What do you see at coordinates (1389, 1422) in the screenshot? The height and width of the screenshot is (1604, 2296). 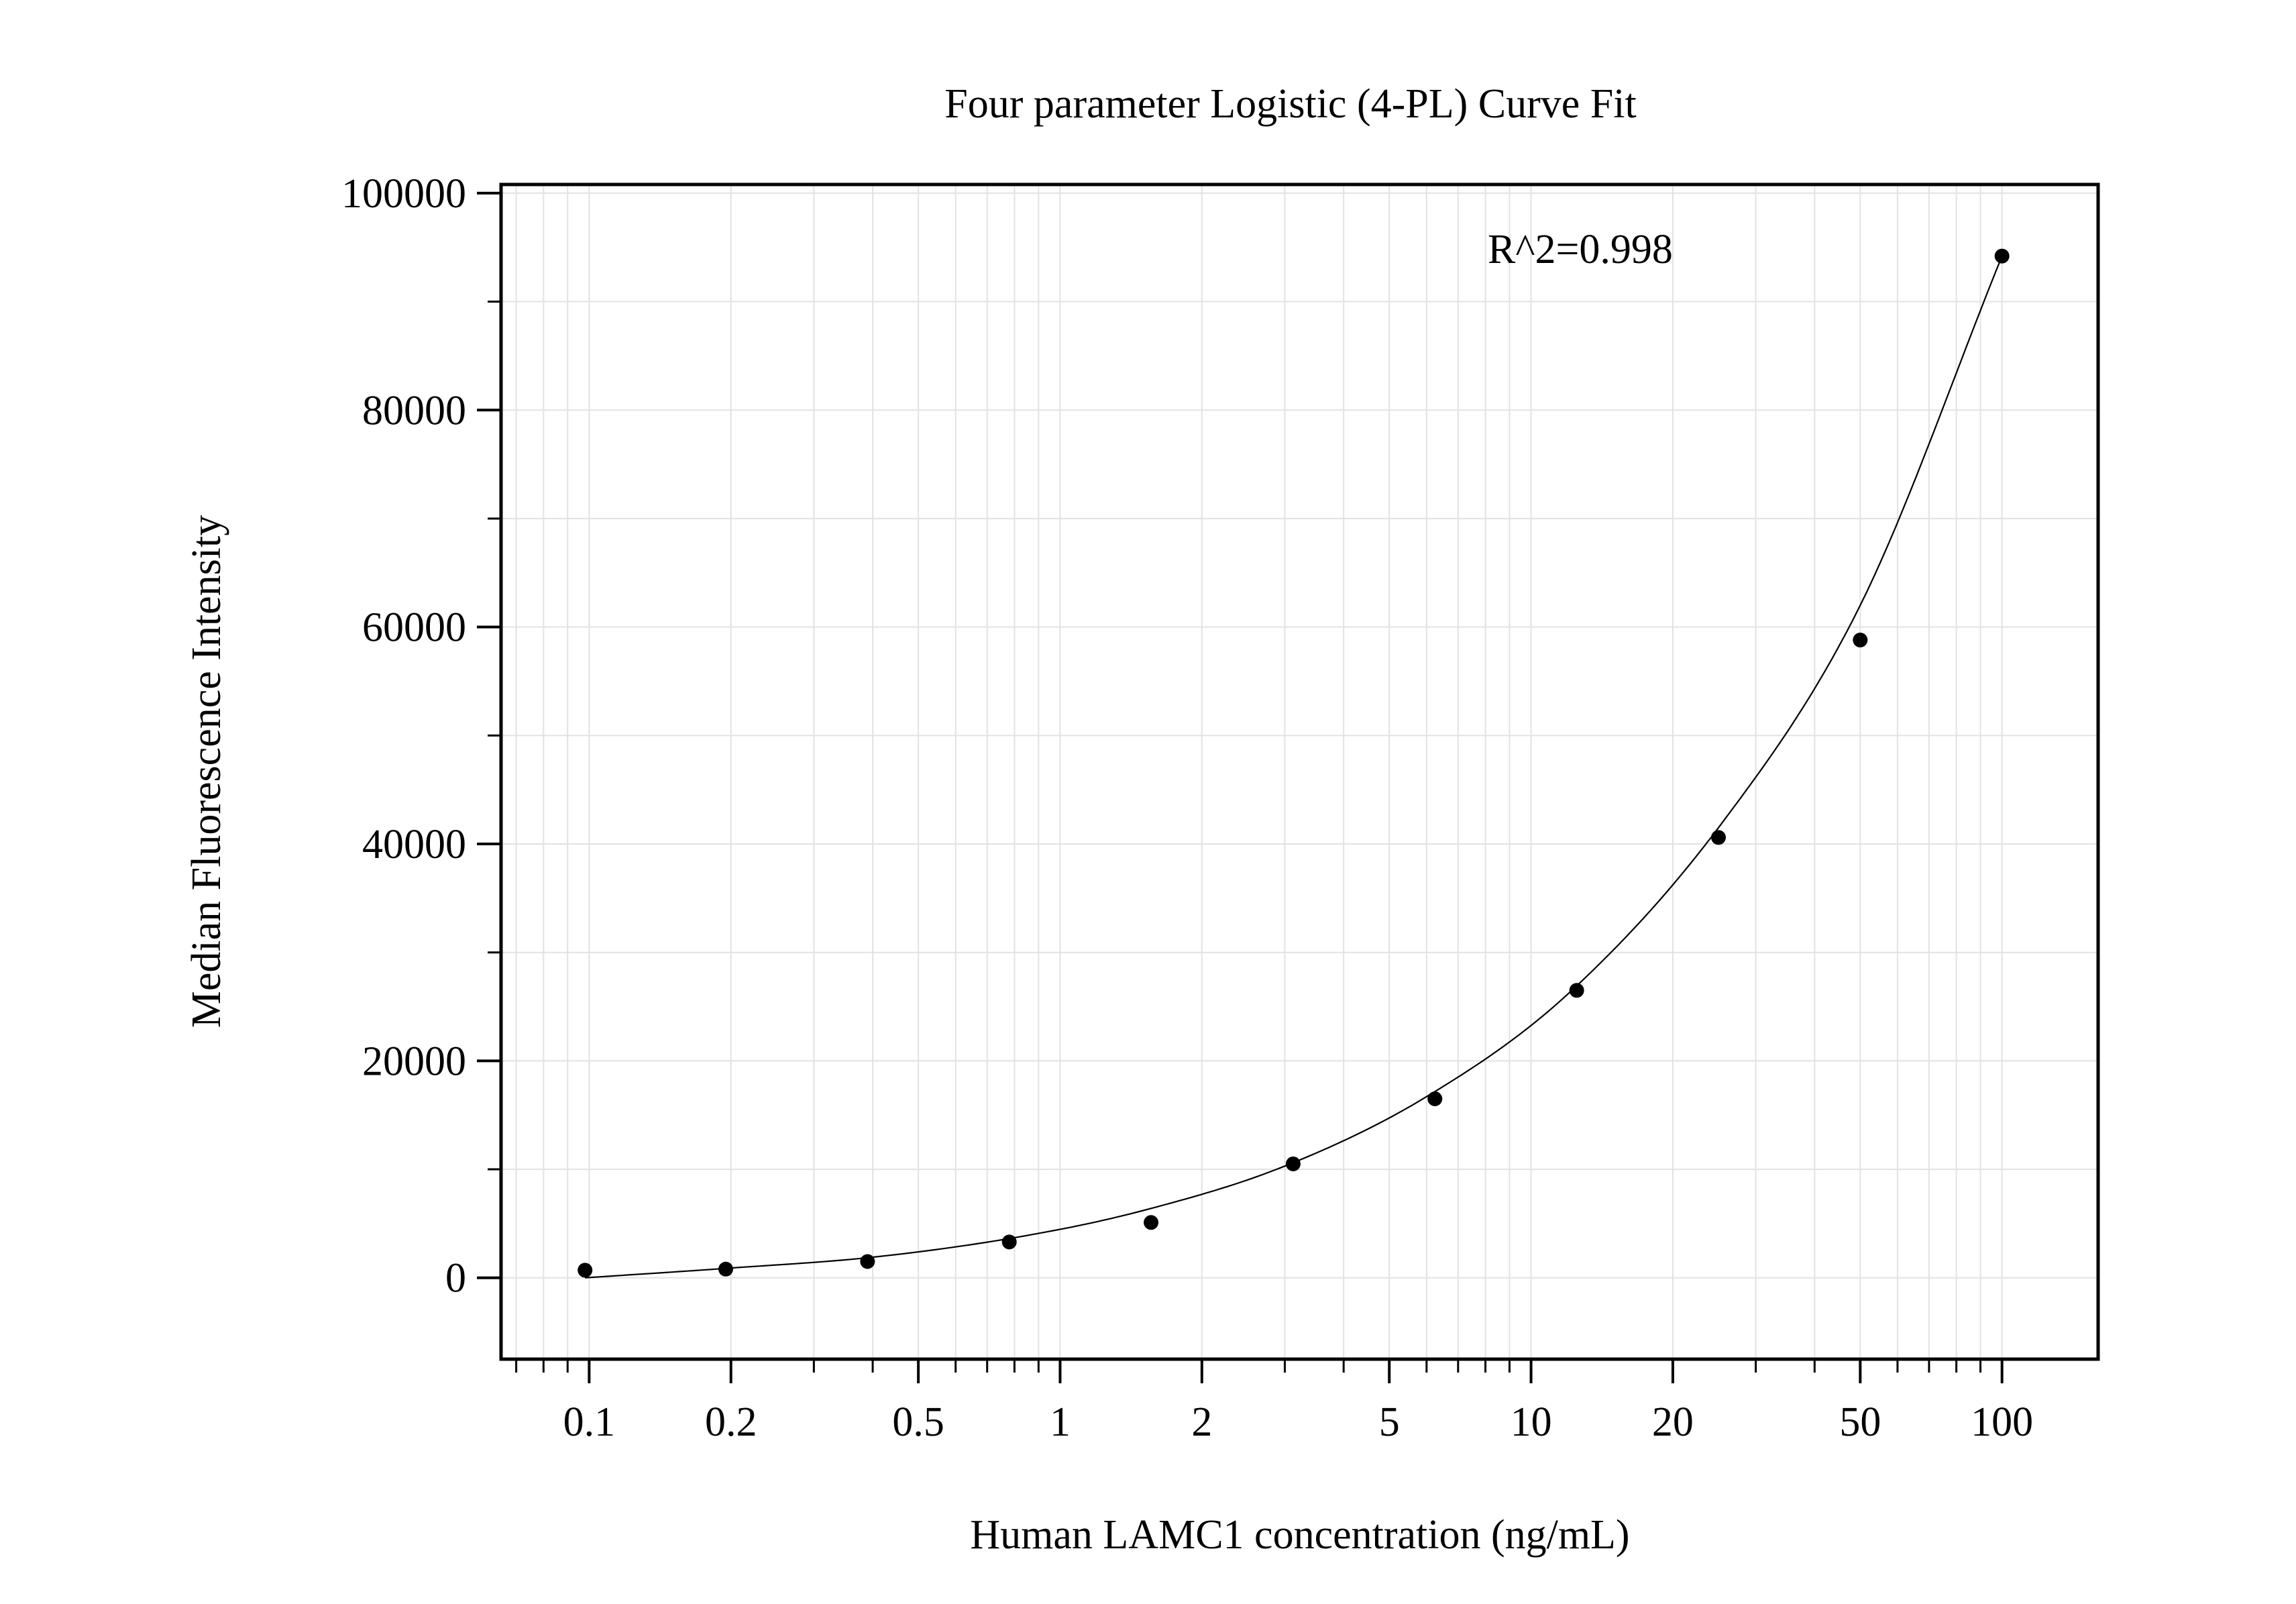 I see `x-tick-label: 5` at bounding box center [1389, 1422].